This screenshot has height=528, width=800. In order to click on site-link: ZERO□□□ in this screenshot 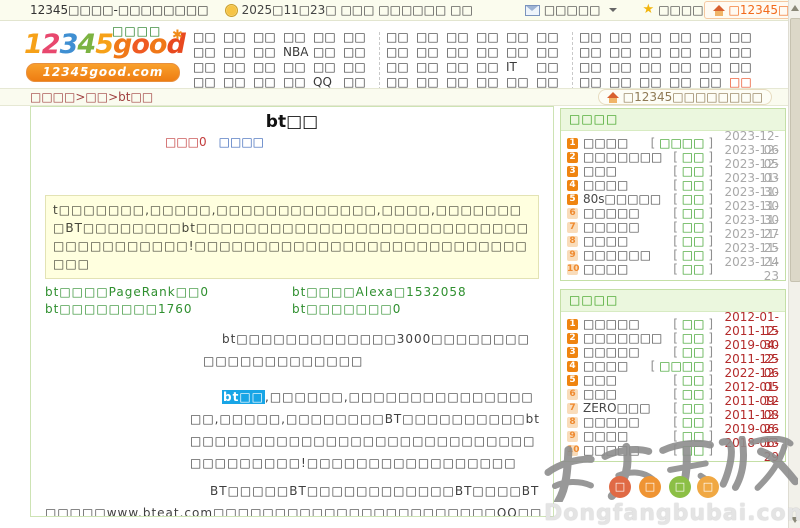, I will do `click(617, 408)`.